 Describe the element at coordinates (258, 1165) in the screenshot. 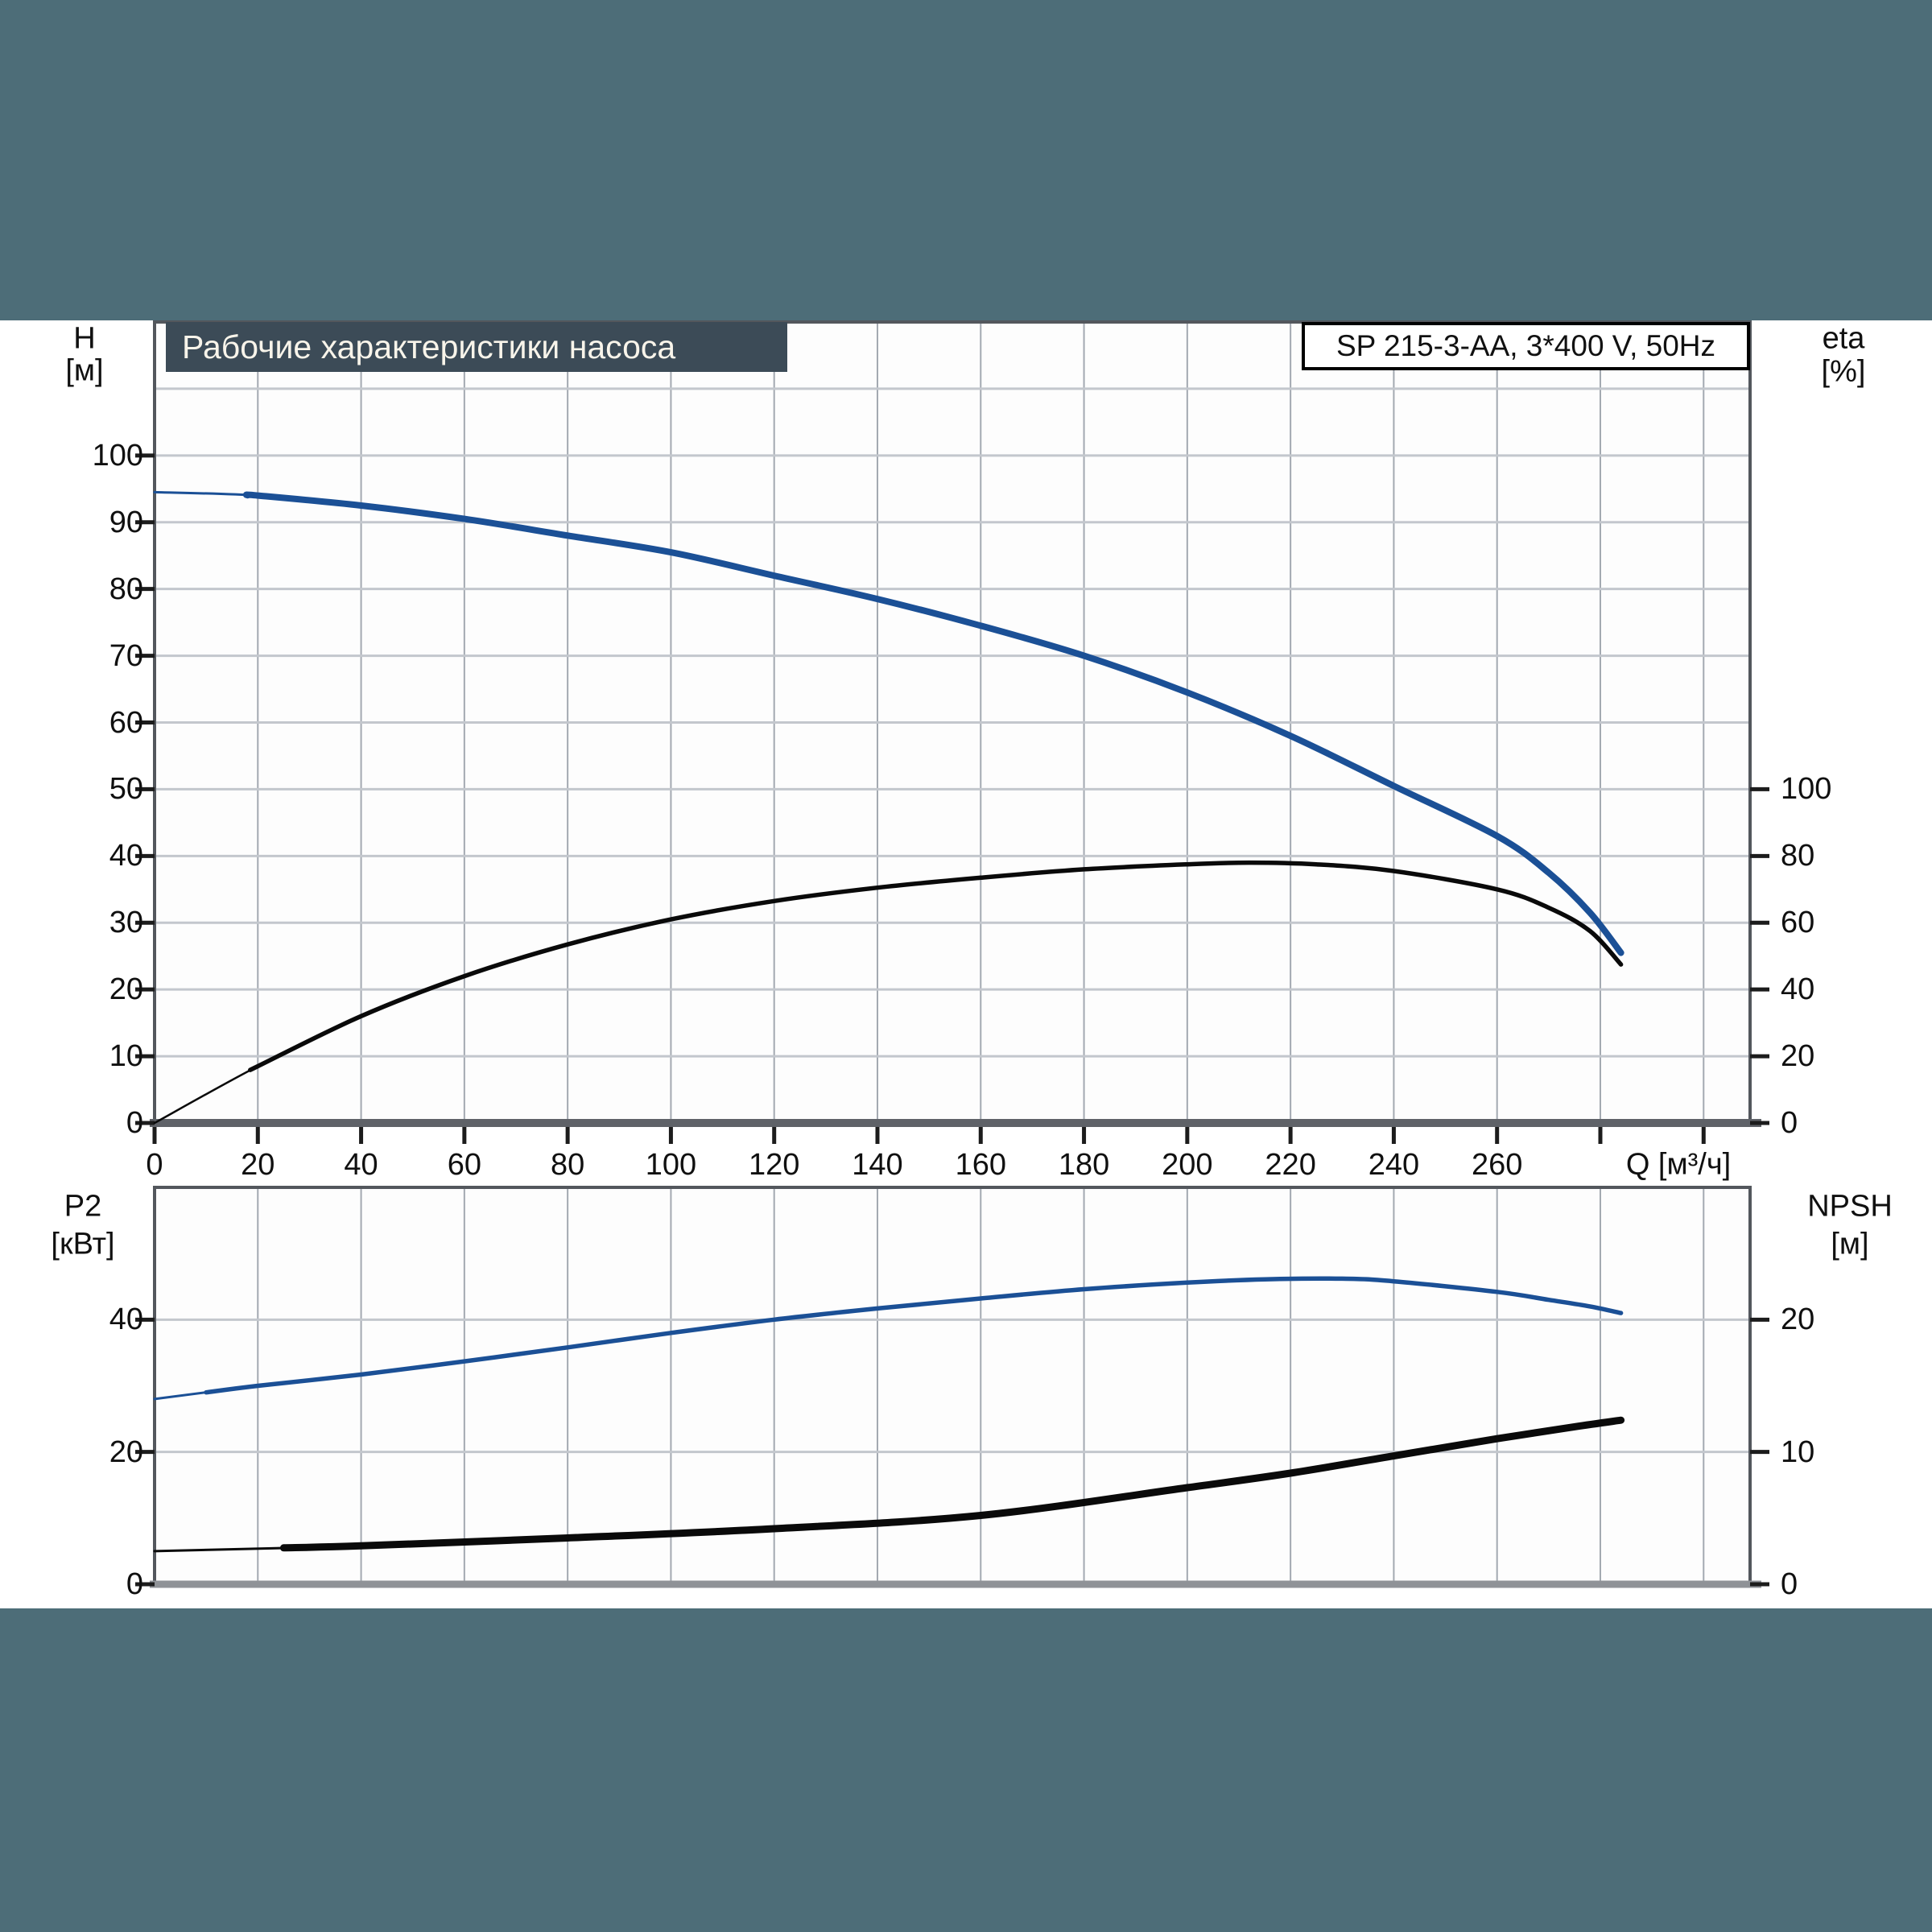

I see `x-axis-tick-label: 20` at that location.